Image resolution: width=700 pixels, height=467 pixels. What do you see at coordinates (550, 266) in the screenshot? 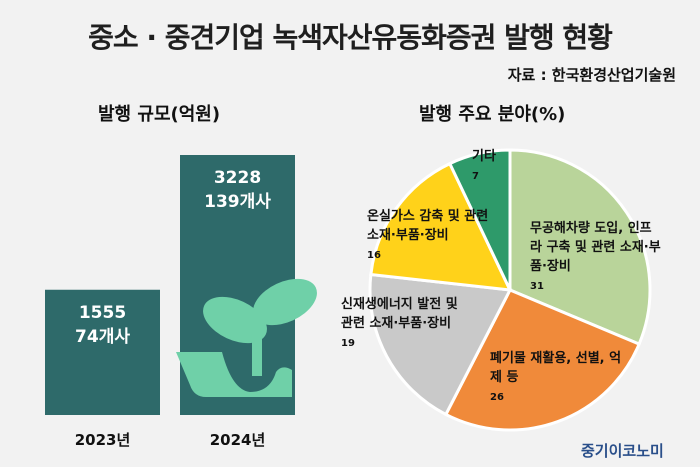
I see `pie-slice-label: 품·장비` at bounding box center [550, 266].